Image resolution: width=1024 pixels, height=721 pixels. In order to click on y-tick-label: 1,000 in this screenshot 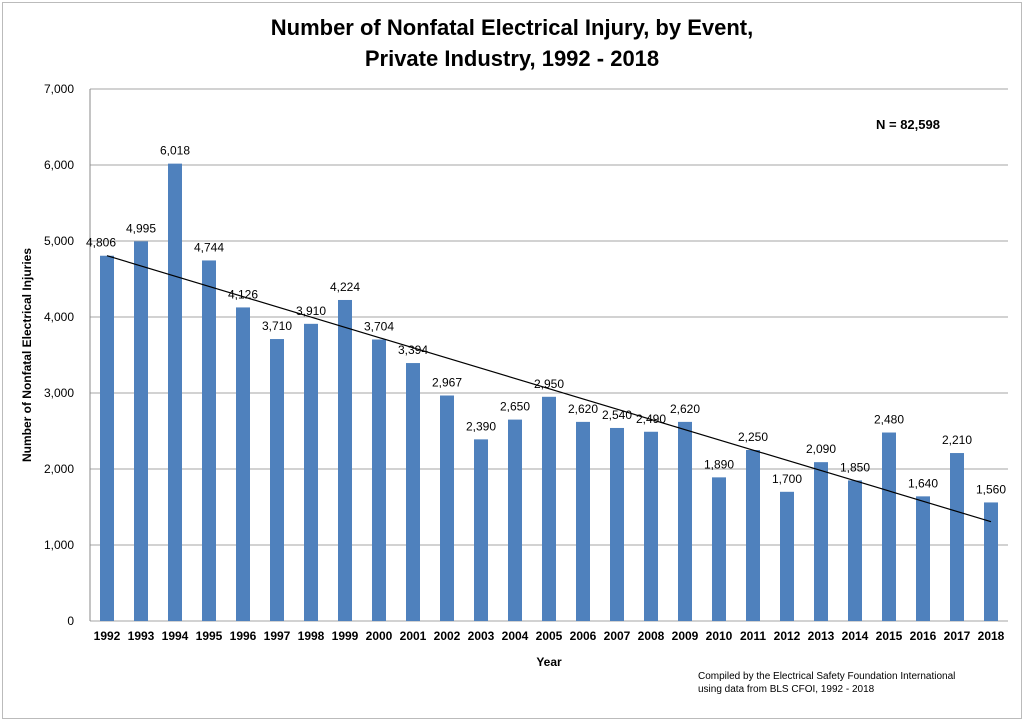, I will do `click(59, 545)`.